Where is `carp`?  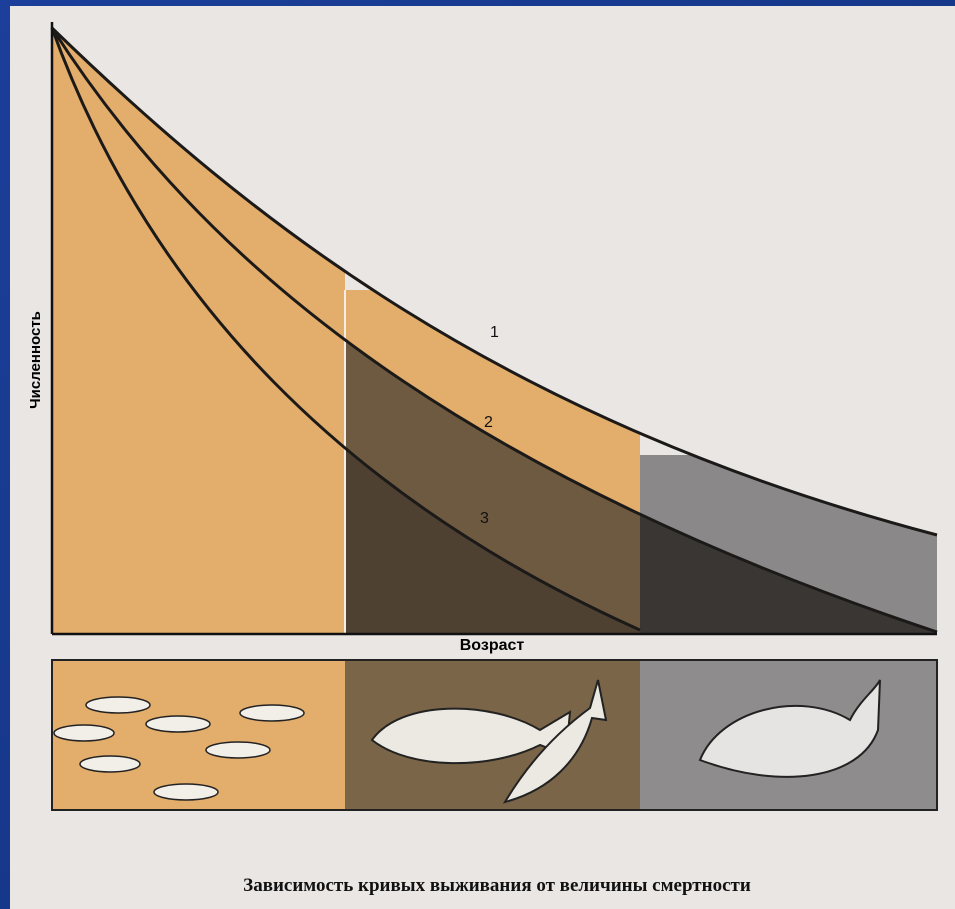 carp is located at coordinates (789, 728).